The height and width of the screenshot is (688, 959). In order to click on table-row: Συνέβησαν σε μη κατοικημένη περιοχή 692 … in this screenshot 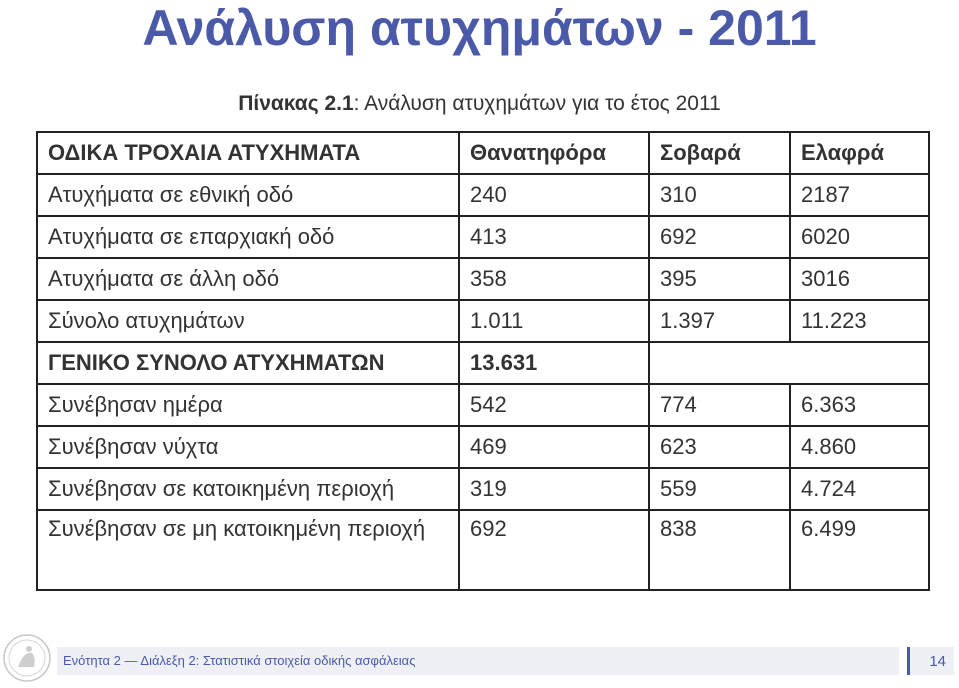, I will do `click(483, 550)`.